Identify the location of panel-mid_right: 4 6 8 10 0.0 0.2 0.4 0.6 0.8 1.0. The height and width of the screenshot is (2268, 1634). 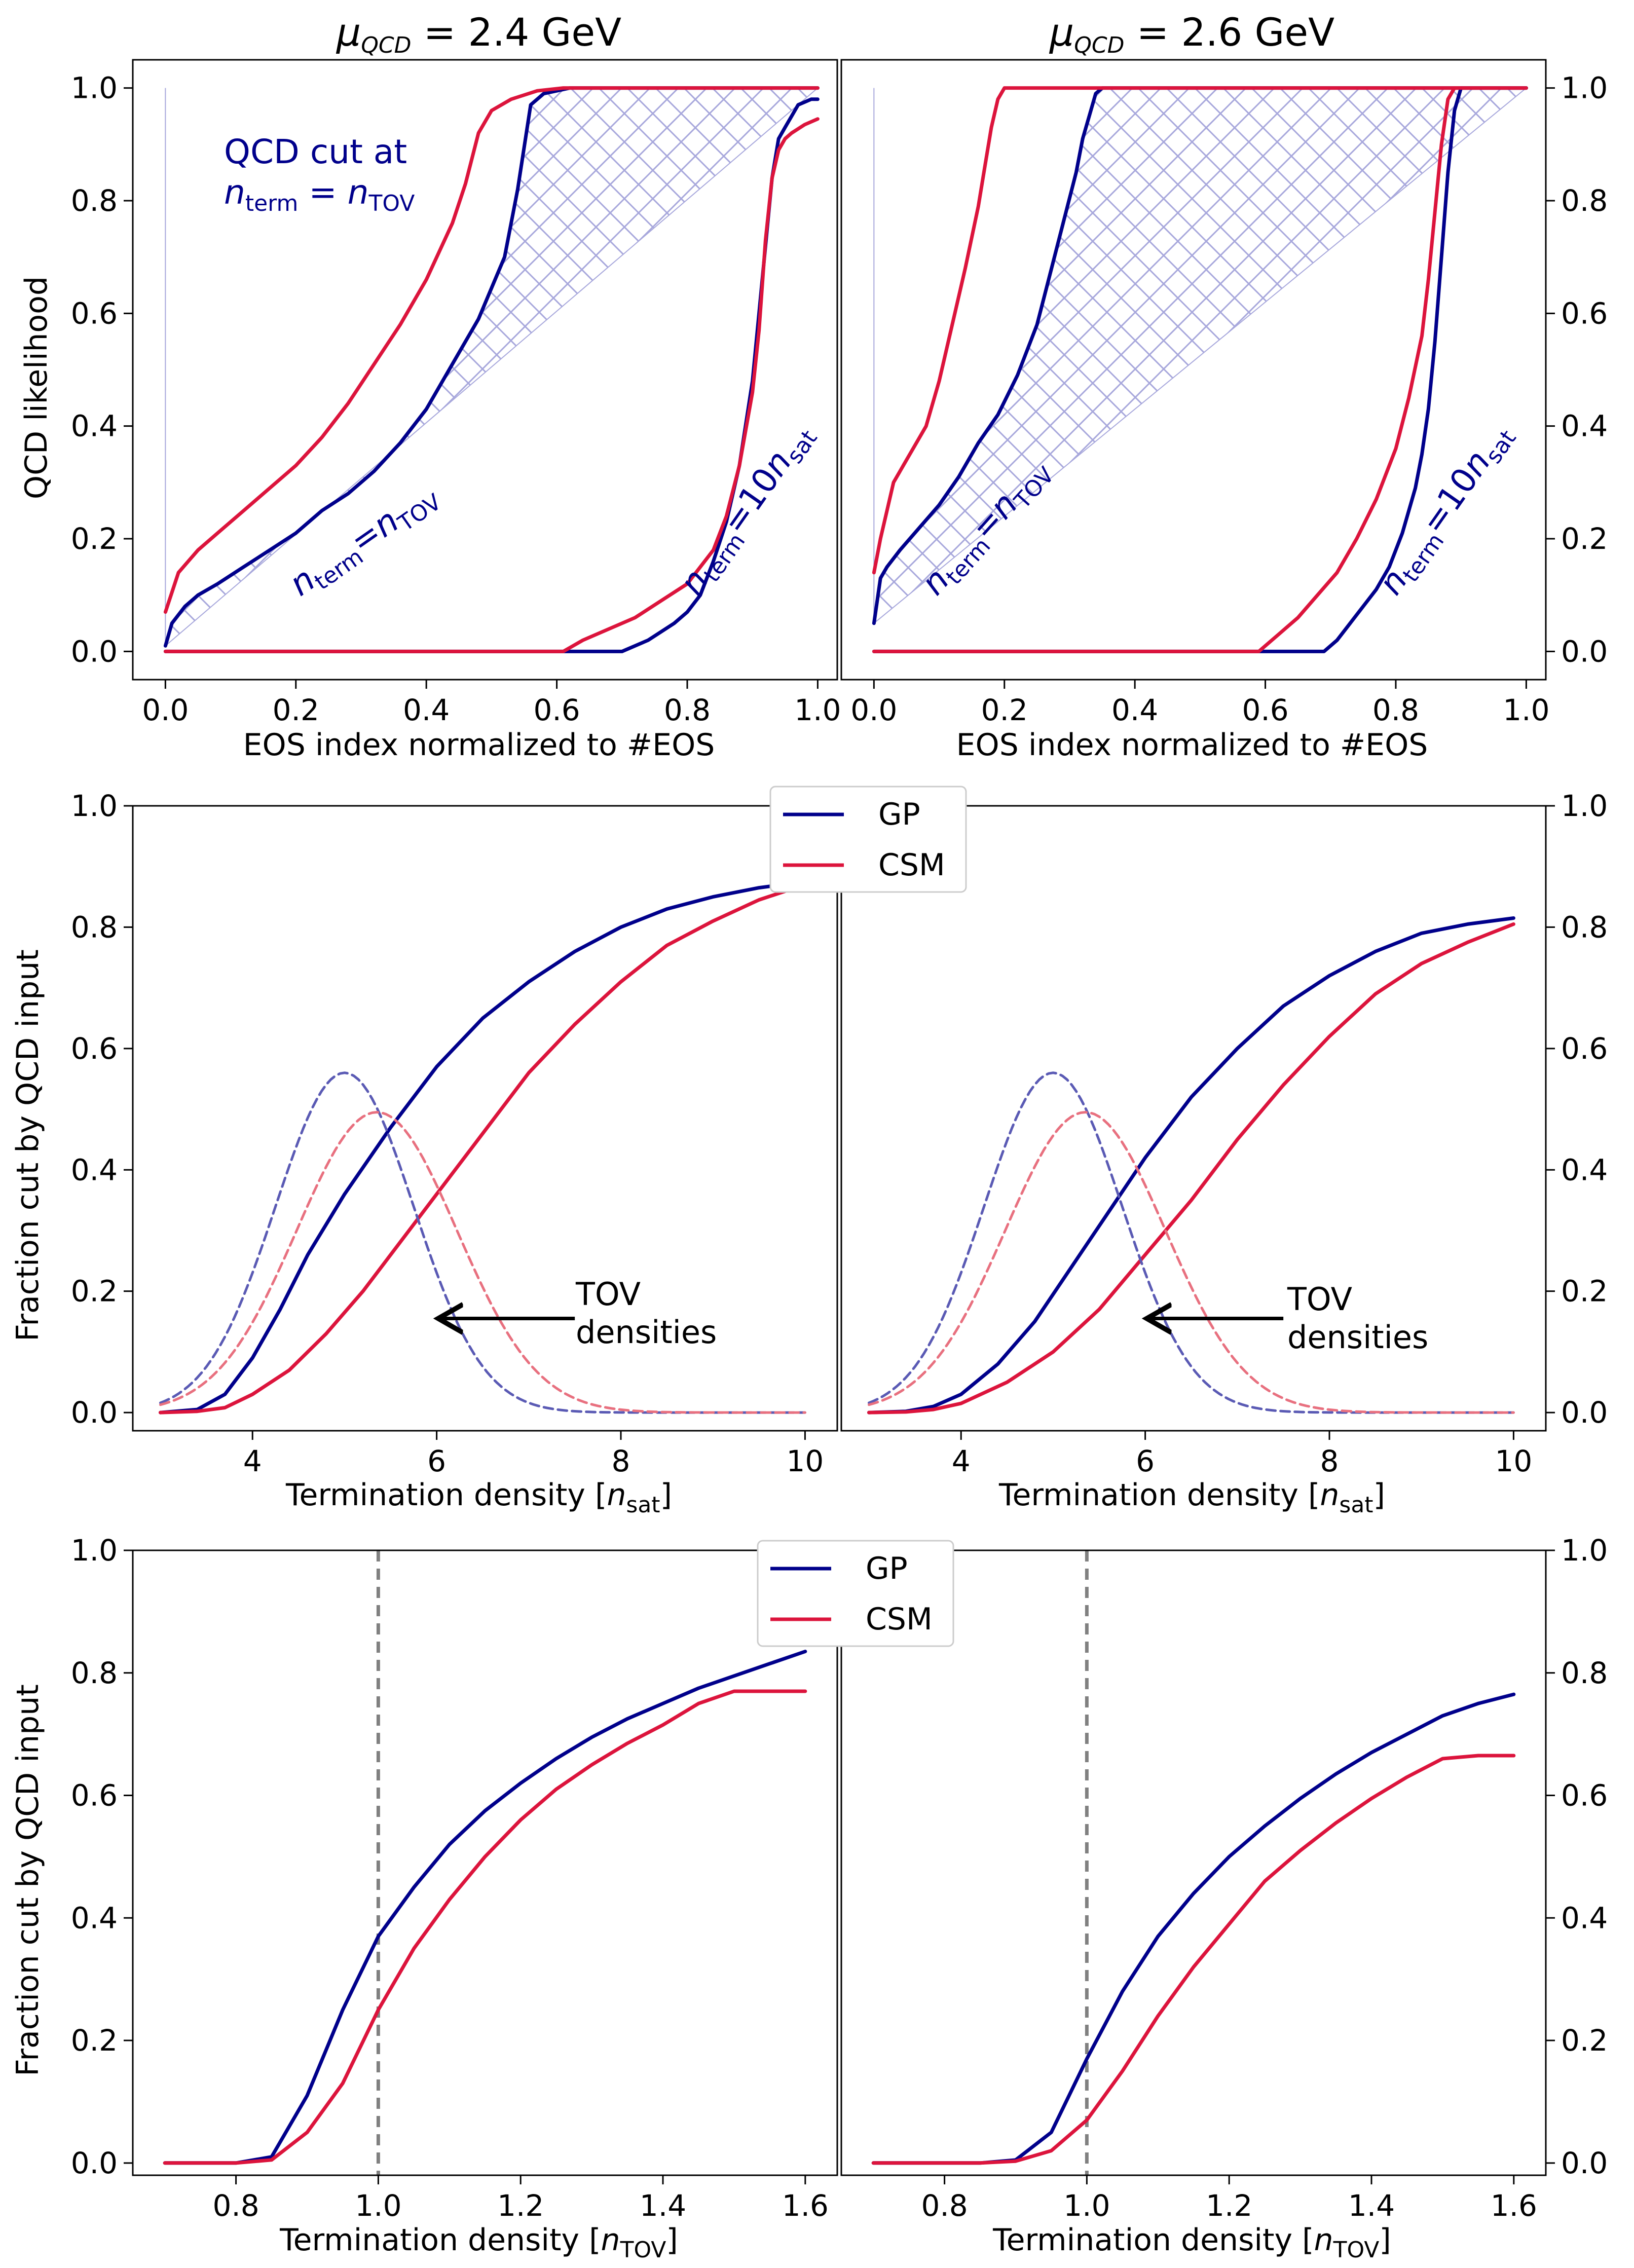
(1224, 1133).